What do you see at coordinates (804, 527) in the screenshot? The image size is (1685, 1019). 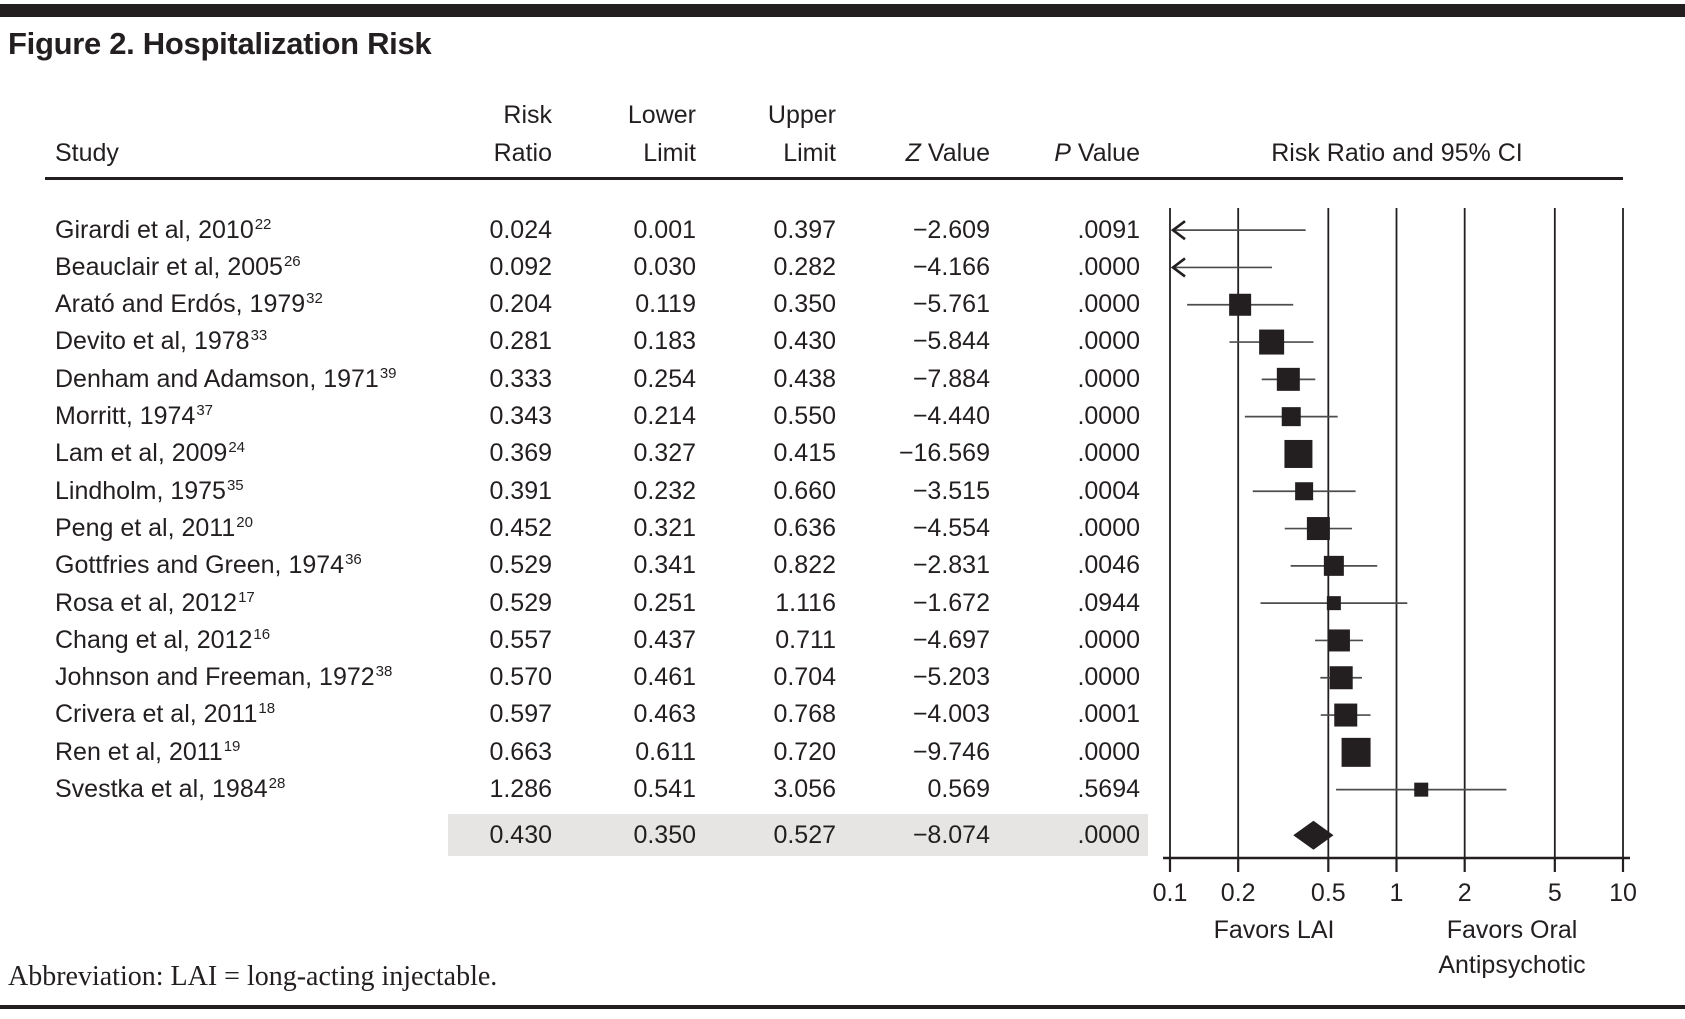 I see `upper-limit-value: 0.636` at bounding box center [804, 527].